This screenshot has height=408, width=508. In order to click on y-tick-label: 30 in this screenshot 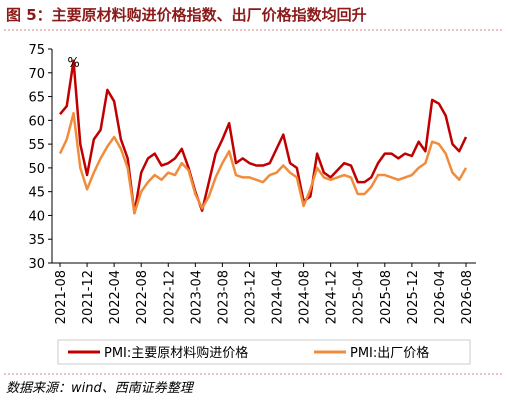, I will do `click(36, 264)`.